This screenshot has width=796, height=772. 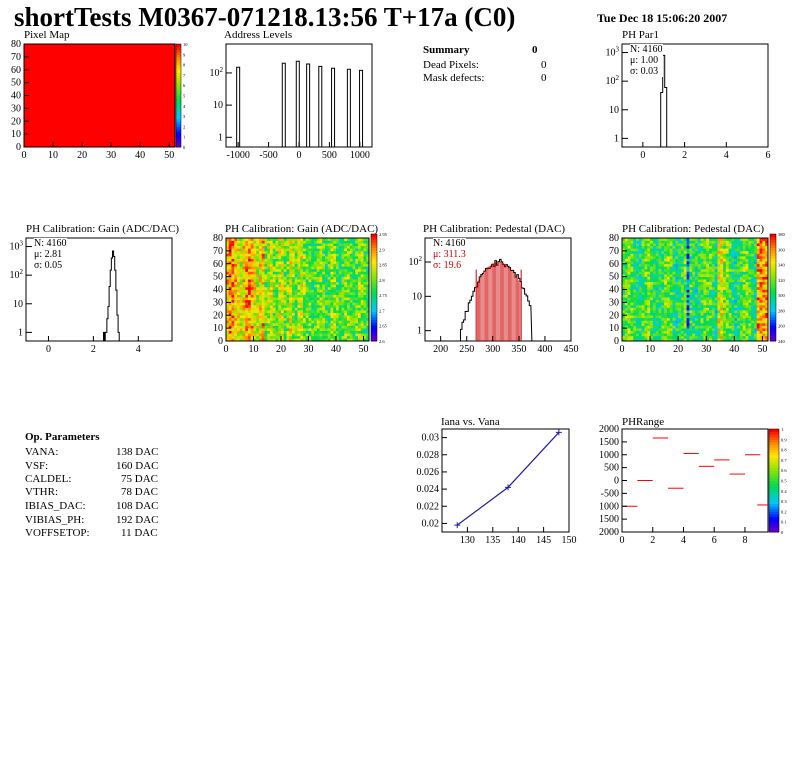 I want to click on pedestal-map-colorbar-cell, so click(x=773, y=268).